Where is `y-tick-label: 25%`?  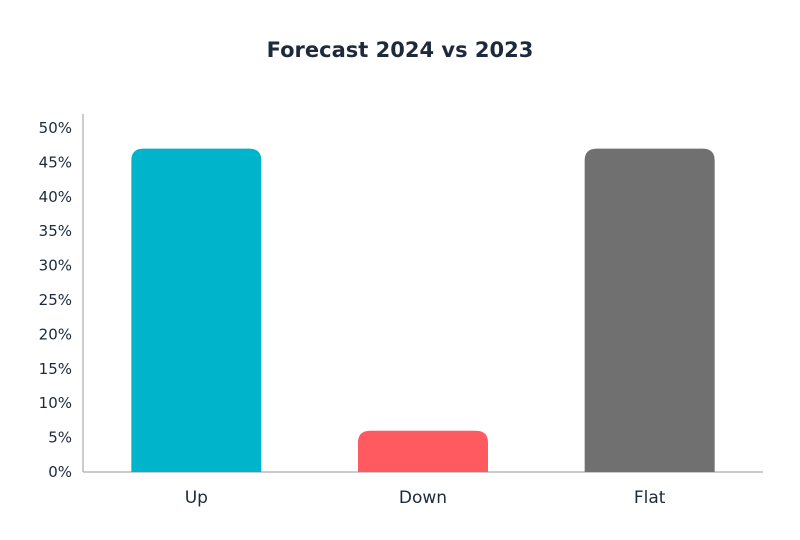
y-tick-label: 25% is located at coordinates (55, 300).